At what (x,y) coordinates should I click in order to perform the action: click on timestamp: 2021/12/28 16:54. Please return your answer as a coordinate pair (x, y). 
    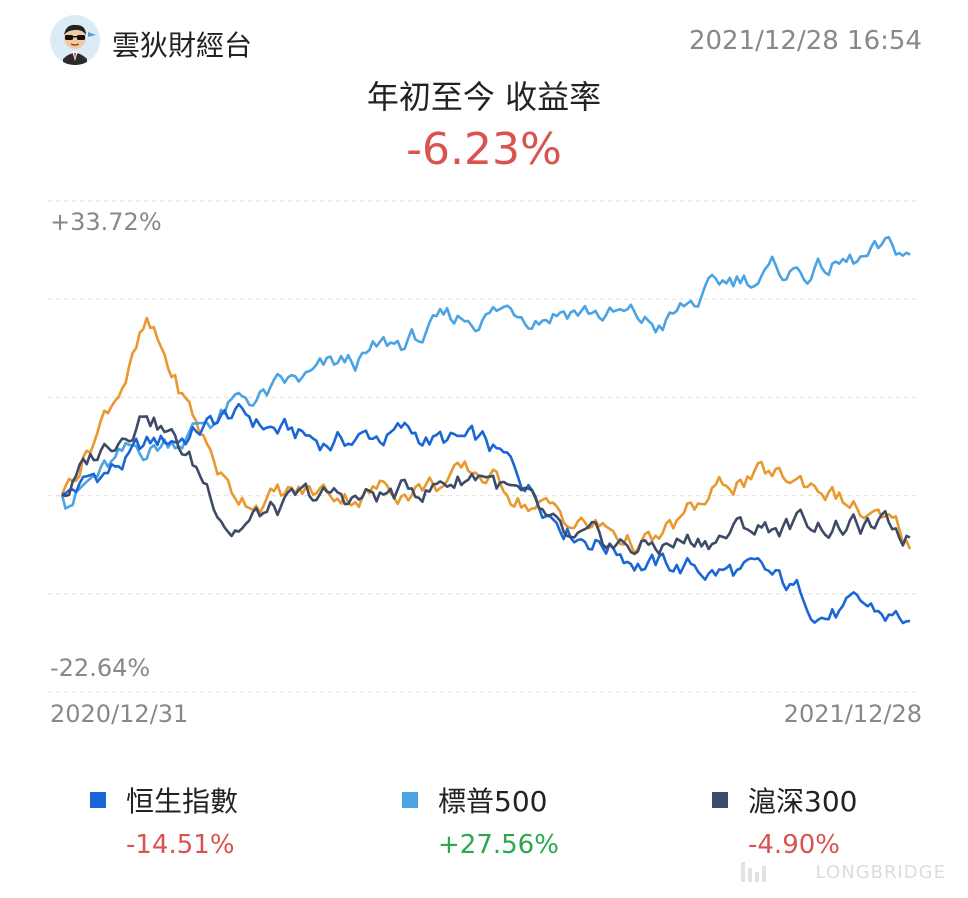
    Looking at the image, I should click on (805, 41).